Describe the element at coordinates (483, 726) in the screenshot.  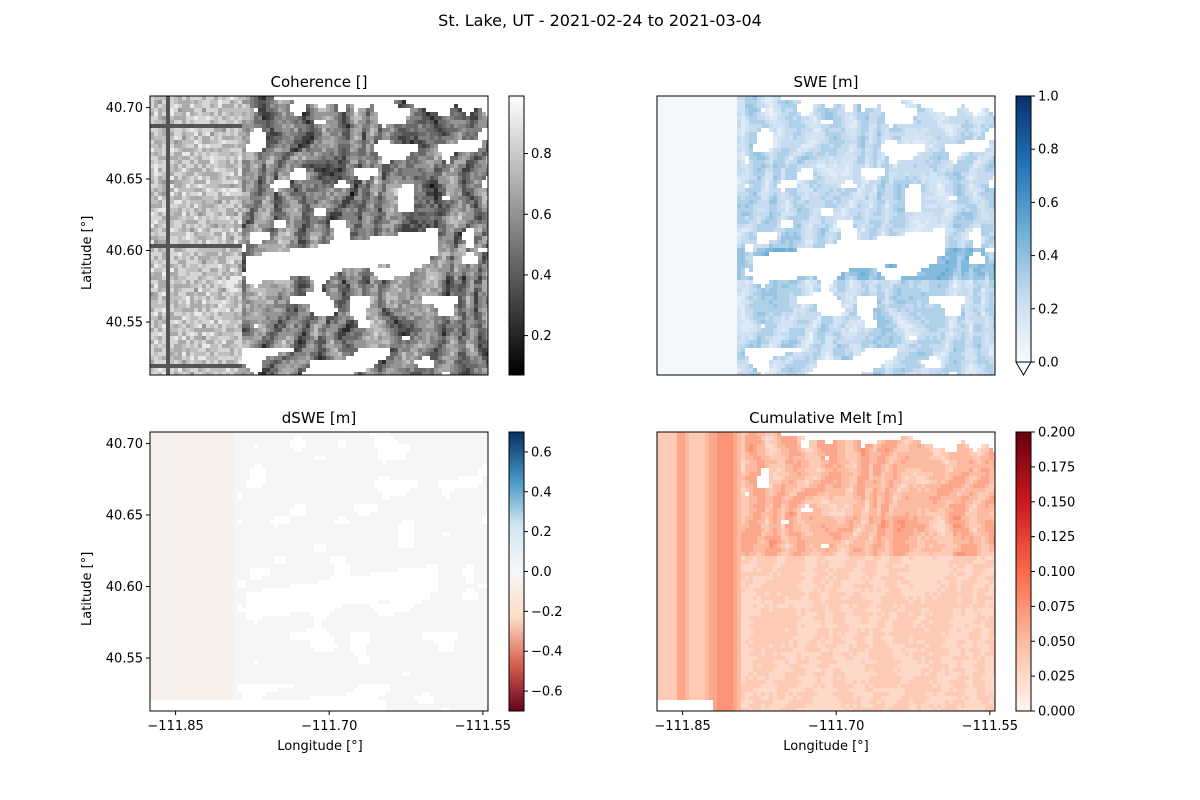
I see `dswe-xtick-label: −111.55` at that location.